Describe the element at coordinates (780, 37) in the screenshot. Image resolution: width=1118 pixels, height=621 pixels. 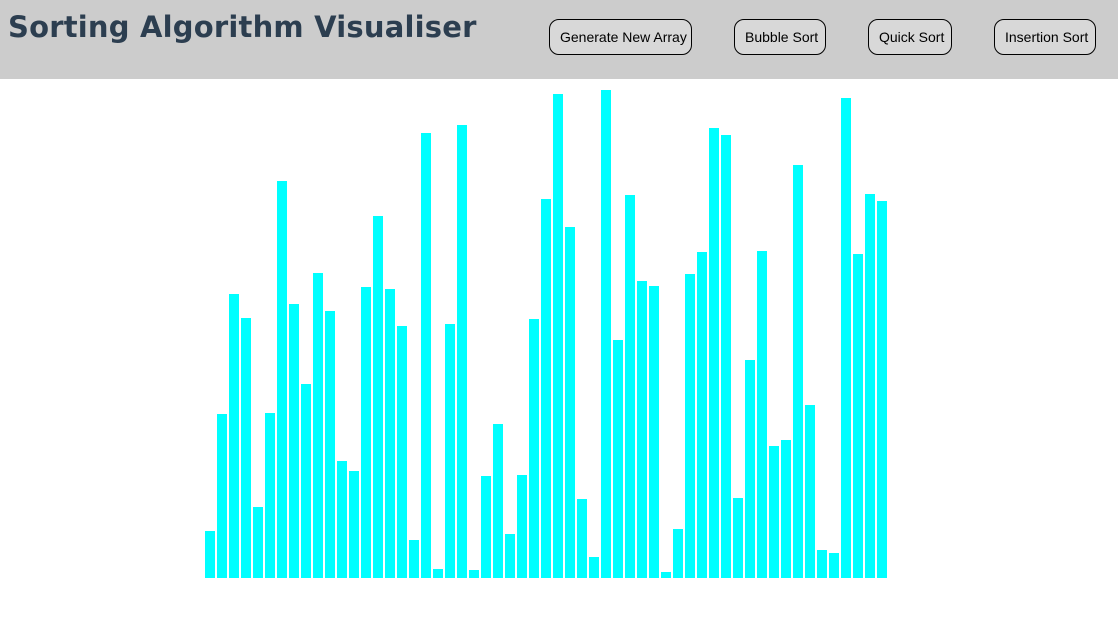
I see `bubble-sort-button: Bubble Sort` at that location.